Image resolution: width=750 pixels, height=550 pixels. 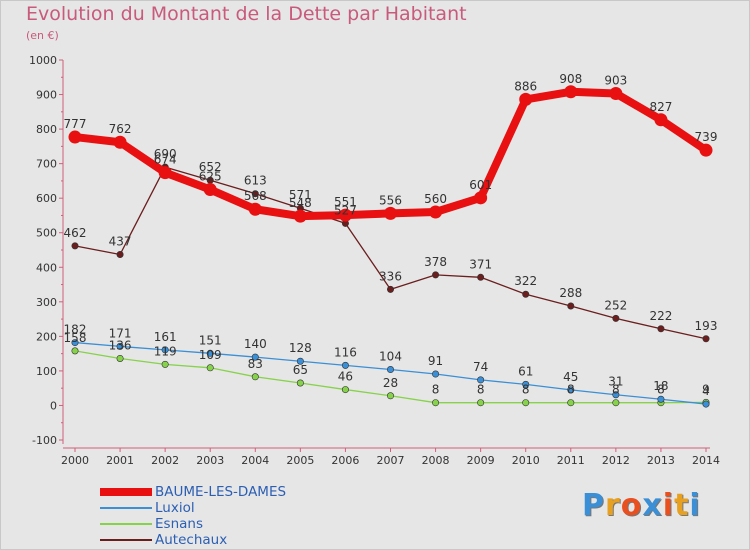 What do you see at coordinates (570, 377) in the screenshot?
I see `data-label: 45` at bounding box center [570, 377].